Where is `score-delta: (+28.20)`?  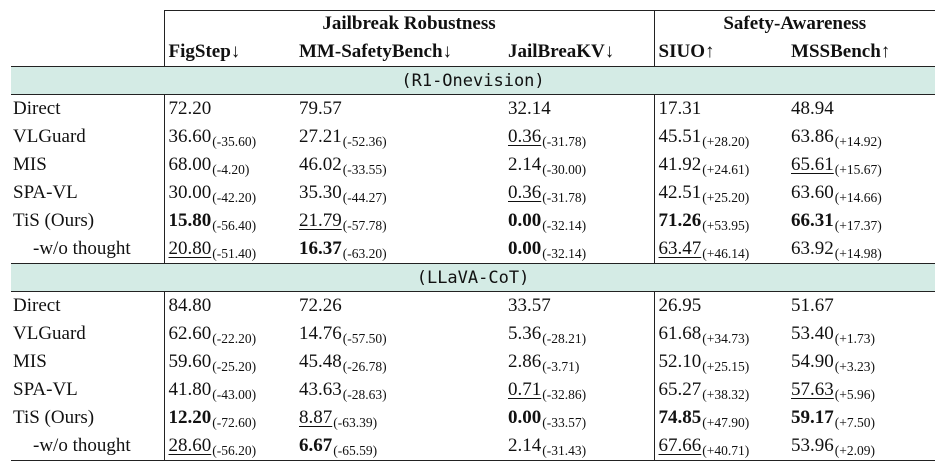
score-delta: (+28.20) is located at coordinates (726, 141).